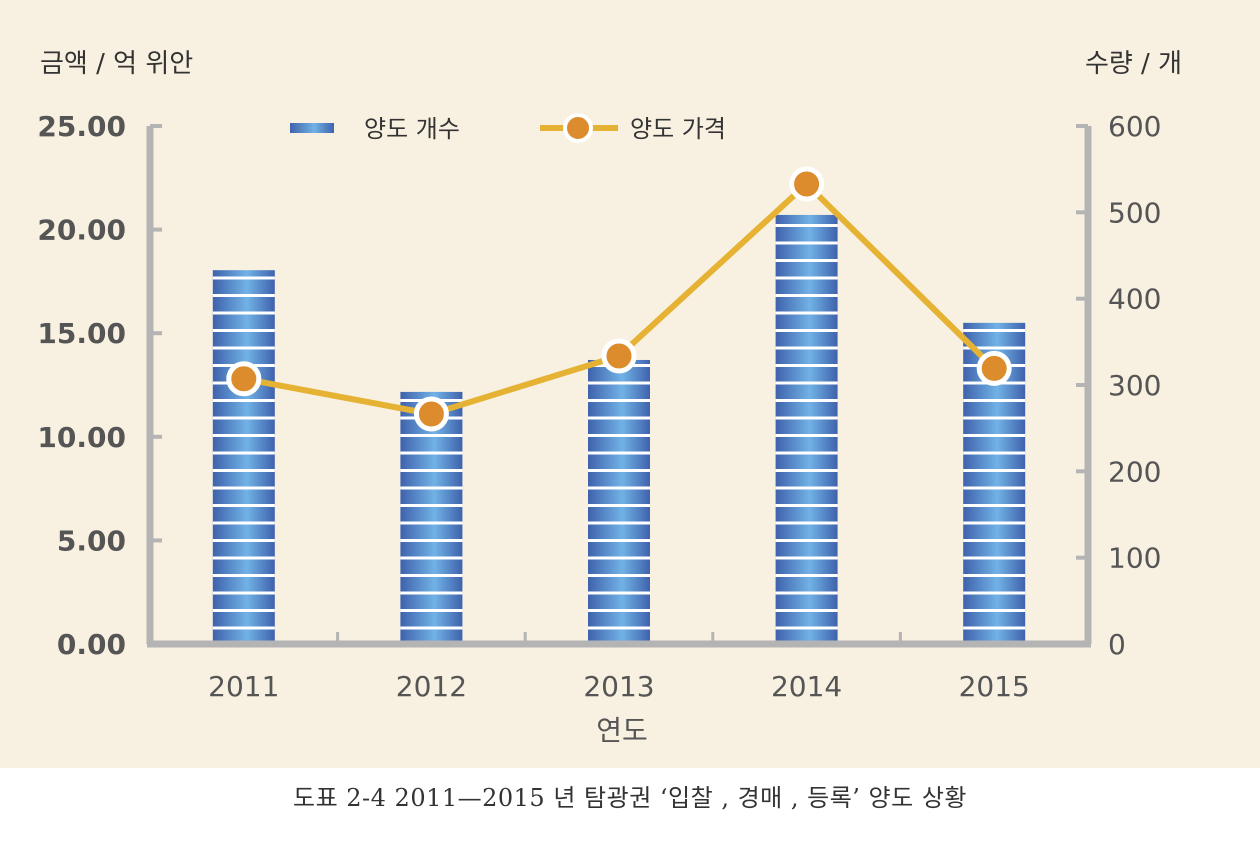  Describe the element at coordinates (1117, 644) in the screenshot. I see `right-tick-label: 0` at that location.